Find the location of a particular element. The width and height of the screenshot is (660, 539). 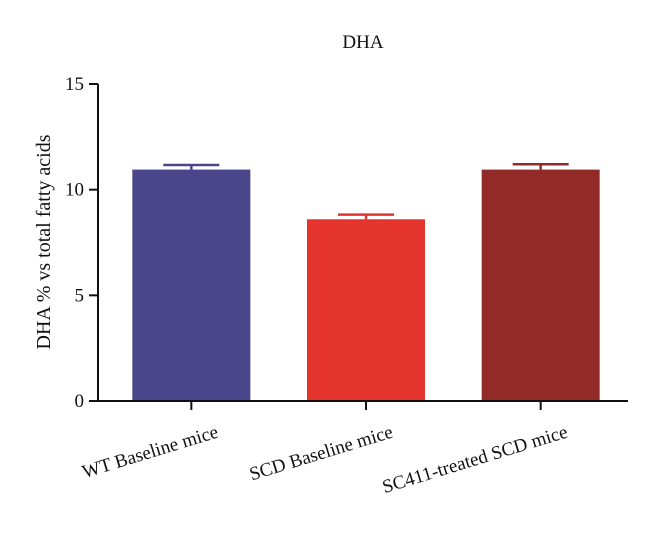

error-bars-group is located at coordinates (366, 191).